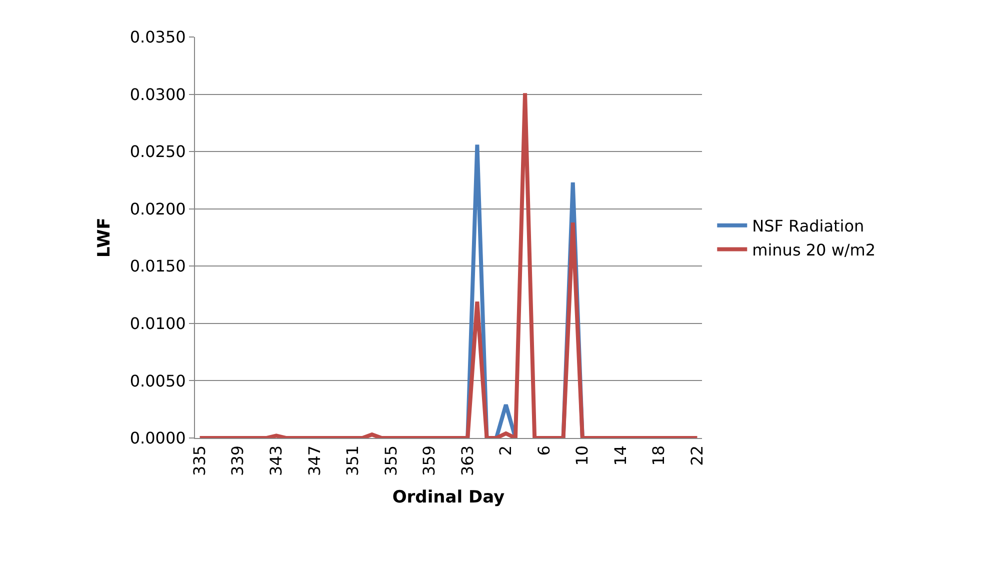 The height and width of the screenshot is (586, 982). Describe the element at coordinates (158, 152) in the screenshot. I see `y-tick-label: 0.0250` at that location.